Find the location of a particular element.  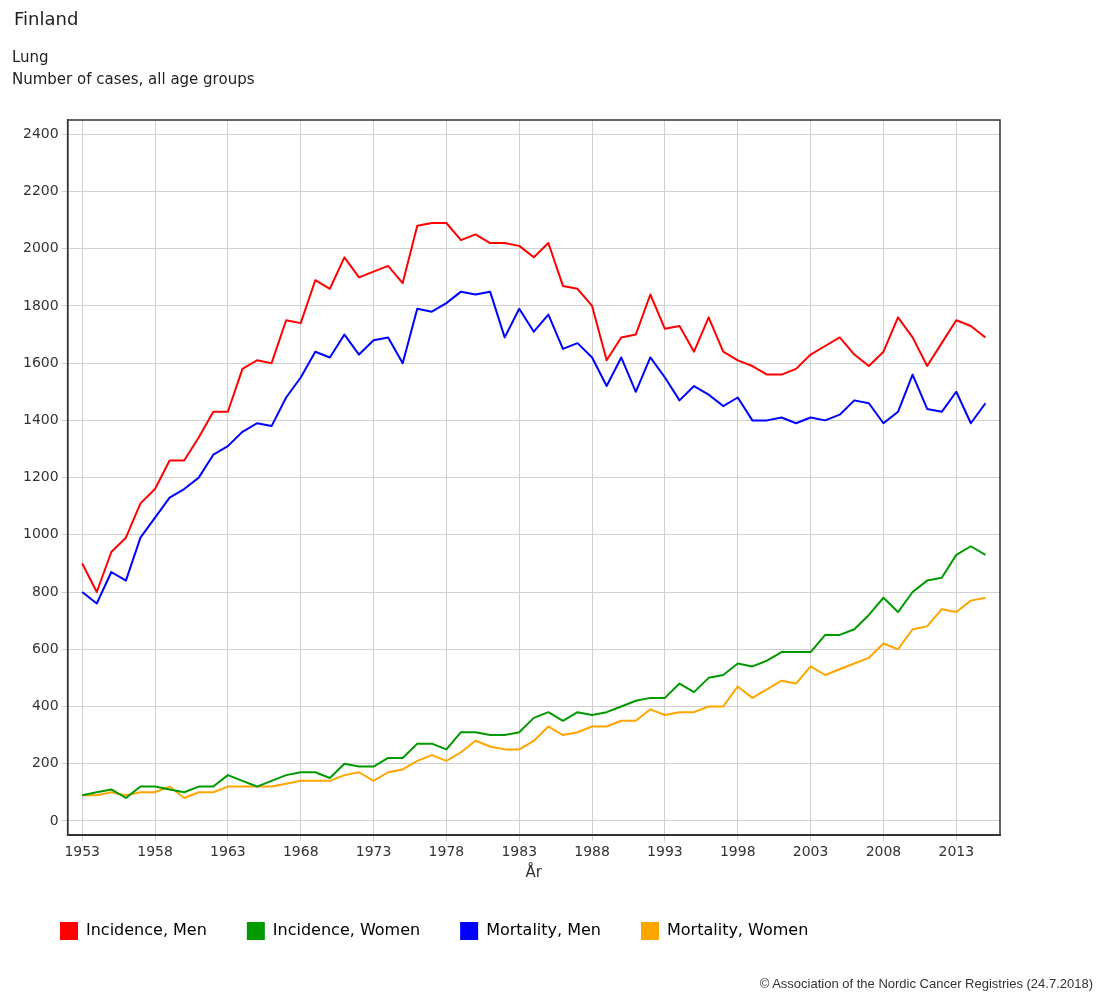

y-tick-label: 1200 is located at coordinates (40, 476).